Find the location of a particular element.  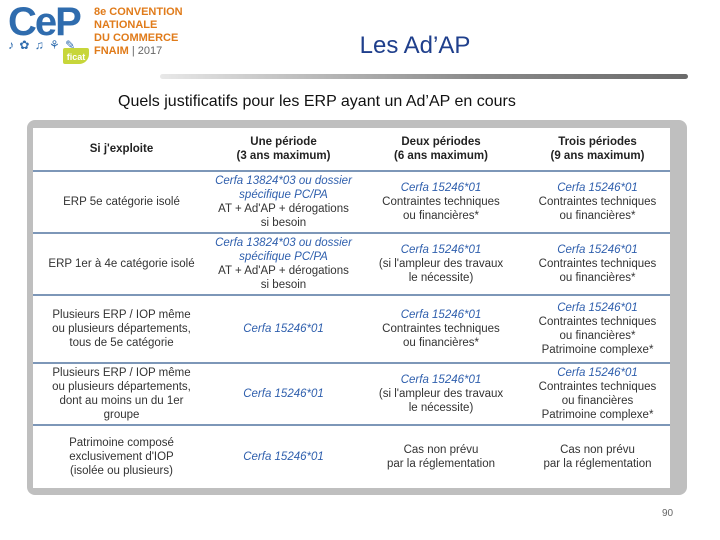

logo-brand: CeP is located at coordinates (45, 22).